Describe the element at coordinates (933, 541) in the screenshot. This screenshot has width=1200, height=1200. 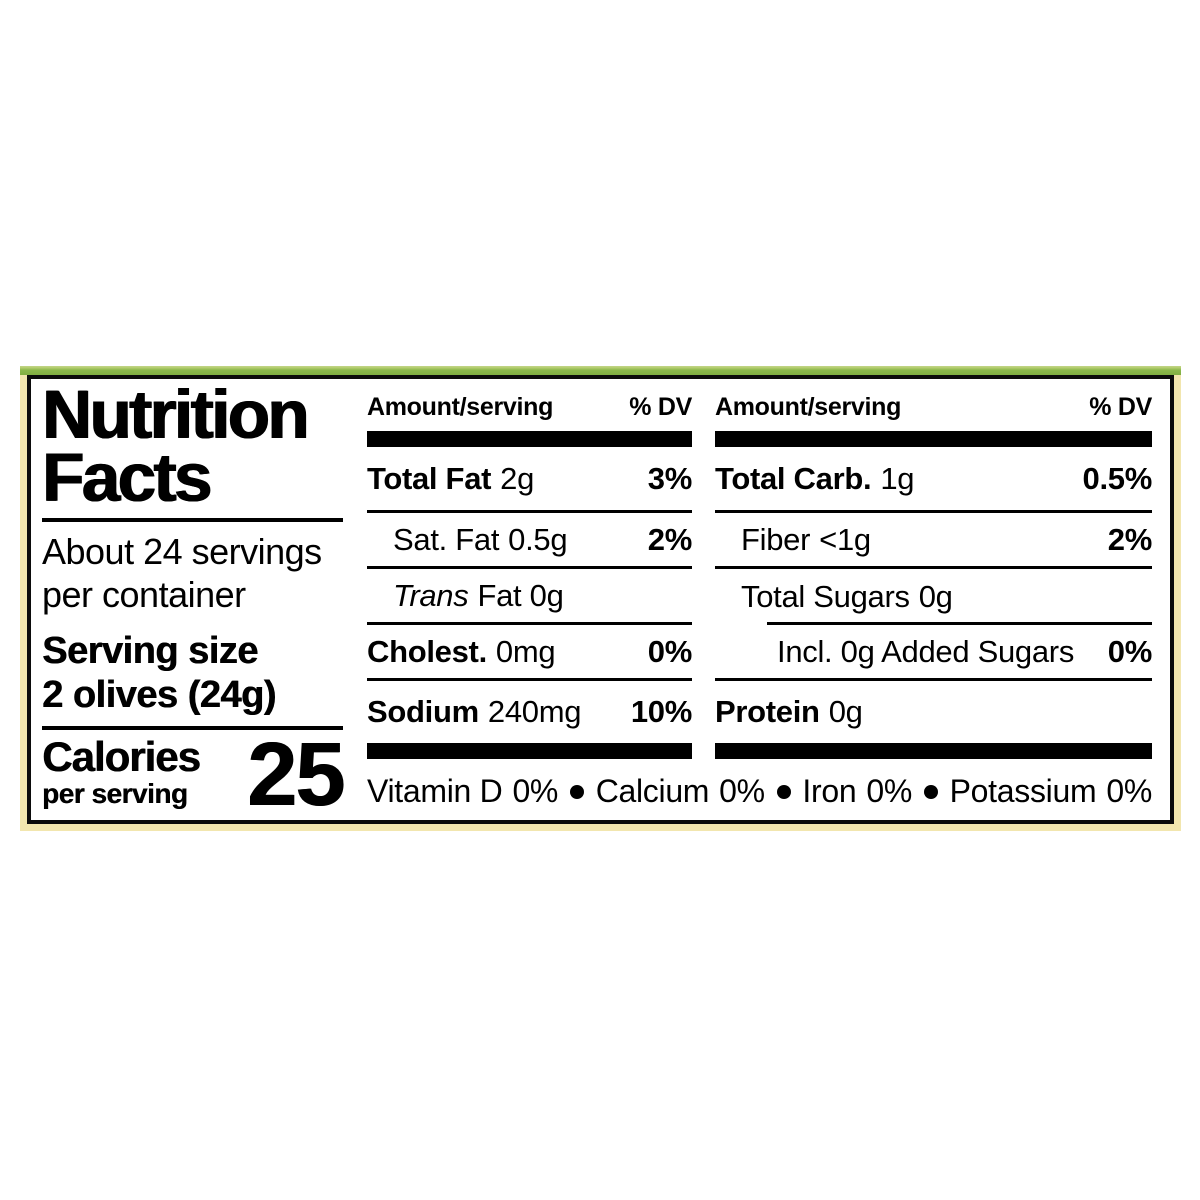
I see `nutrient-row-fiber: Fiber <1g 2%` at that location.